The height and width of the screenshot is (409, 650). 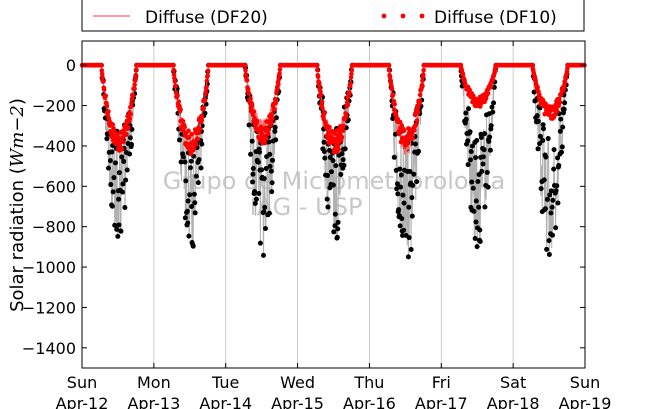 What do you see at coordinates (82, 401) in the screenshot?
I see `x-tick-date: Apr-12` at bounding box center [82, 401].